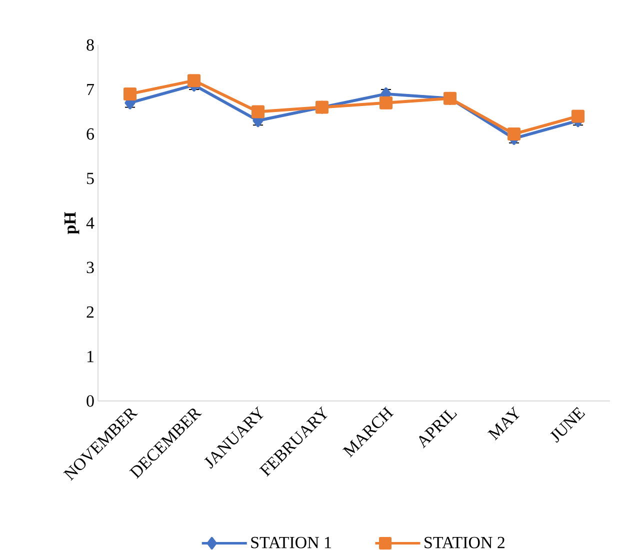  What do you see at coordinates (291, 542) in the screenshot?
I see `legend-label: STATION 1` at bounding box center [291, 542].